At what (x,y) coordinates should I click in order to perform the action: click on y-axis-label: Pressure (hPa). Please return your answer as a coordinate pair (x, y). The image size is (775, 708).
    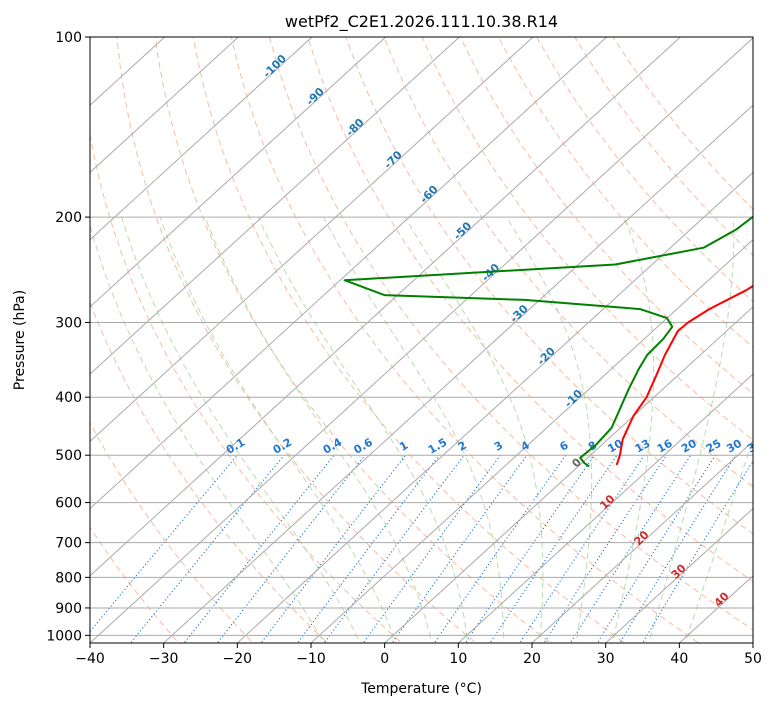
    Looking at the image, I should click on (20, 340).